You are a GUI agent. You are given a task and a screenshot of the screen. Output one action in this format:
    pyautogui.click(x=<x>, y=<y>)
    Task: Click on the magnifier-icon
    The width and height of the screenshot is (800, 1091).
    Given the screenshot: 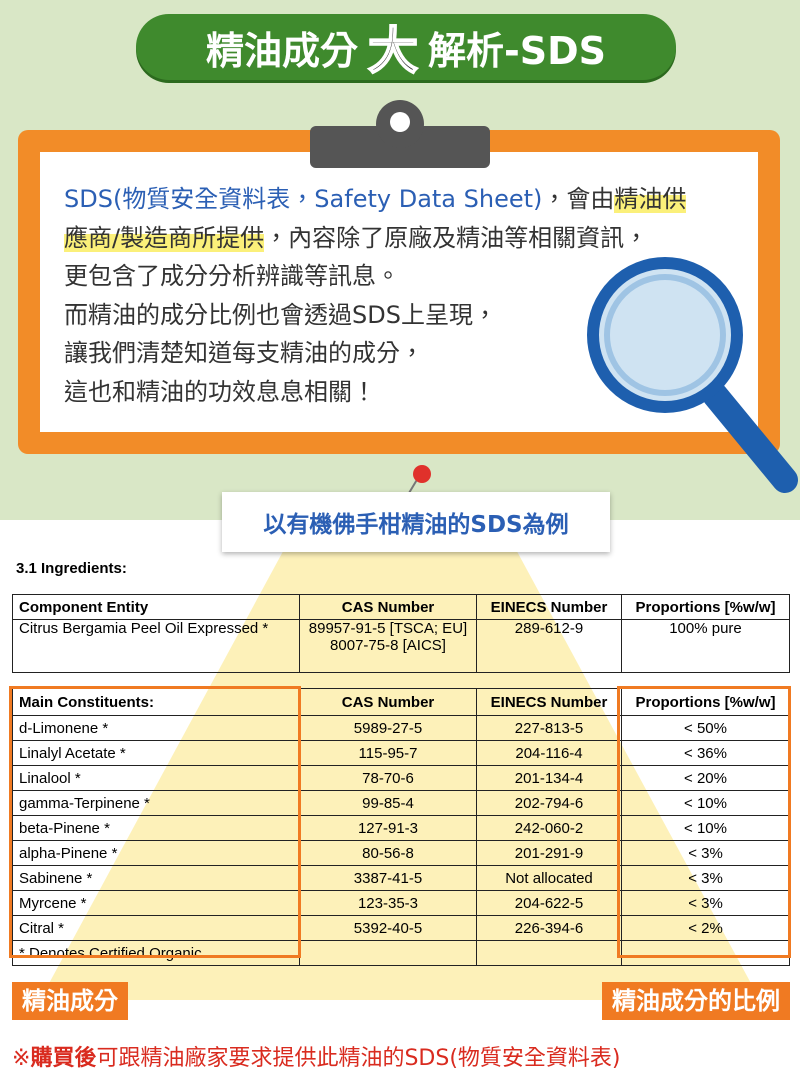 What is the action you would take?
    pyautogui.click(x=692, y=375)
    